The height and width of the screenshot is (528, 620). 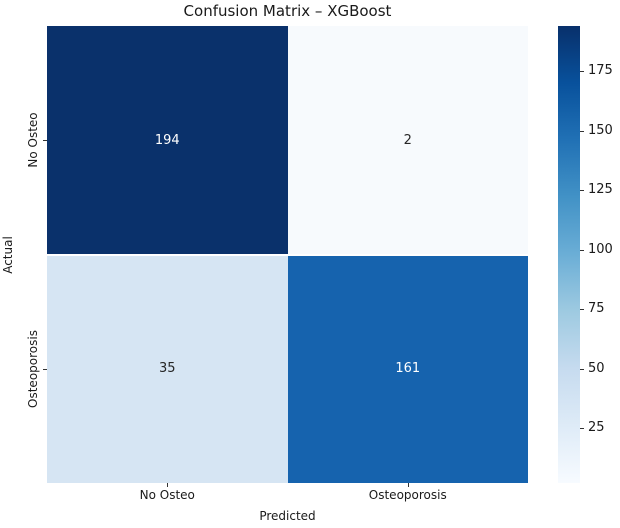 What do you see at coordinates (33, 140) in the screenshot?
I see `y-tick-label-no-osteo: No Osteo` at bounding box center [33, 140].